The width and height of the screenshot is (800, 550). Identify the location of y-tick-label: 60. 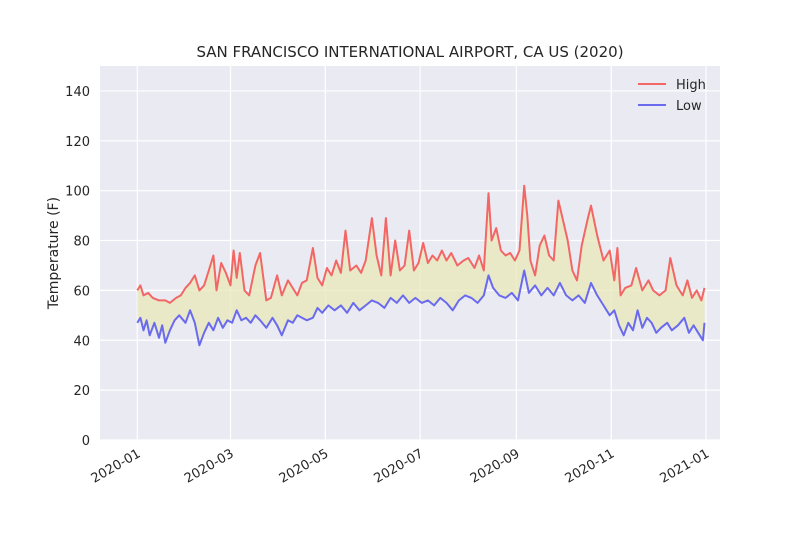
(81, 291).